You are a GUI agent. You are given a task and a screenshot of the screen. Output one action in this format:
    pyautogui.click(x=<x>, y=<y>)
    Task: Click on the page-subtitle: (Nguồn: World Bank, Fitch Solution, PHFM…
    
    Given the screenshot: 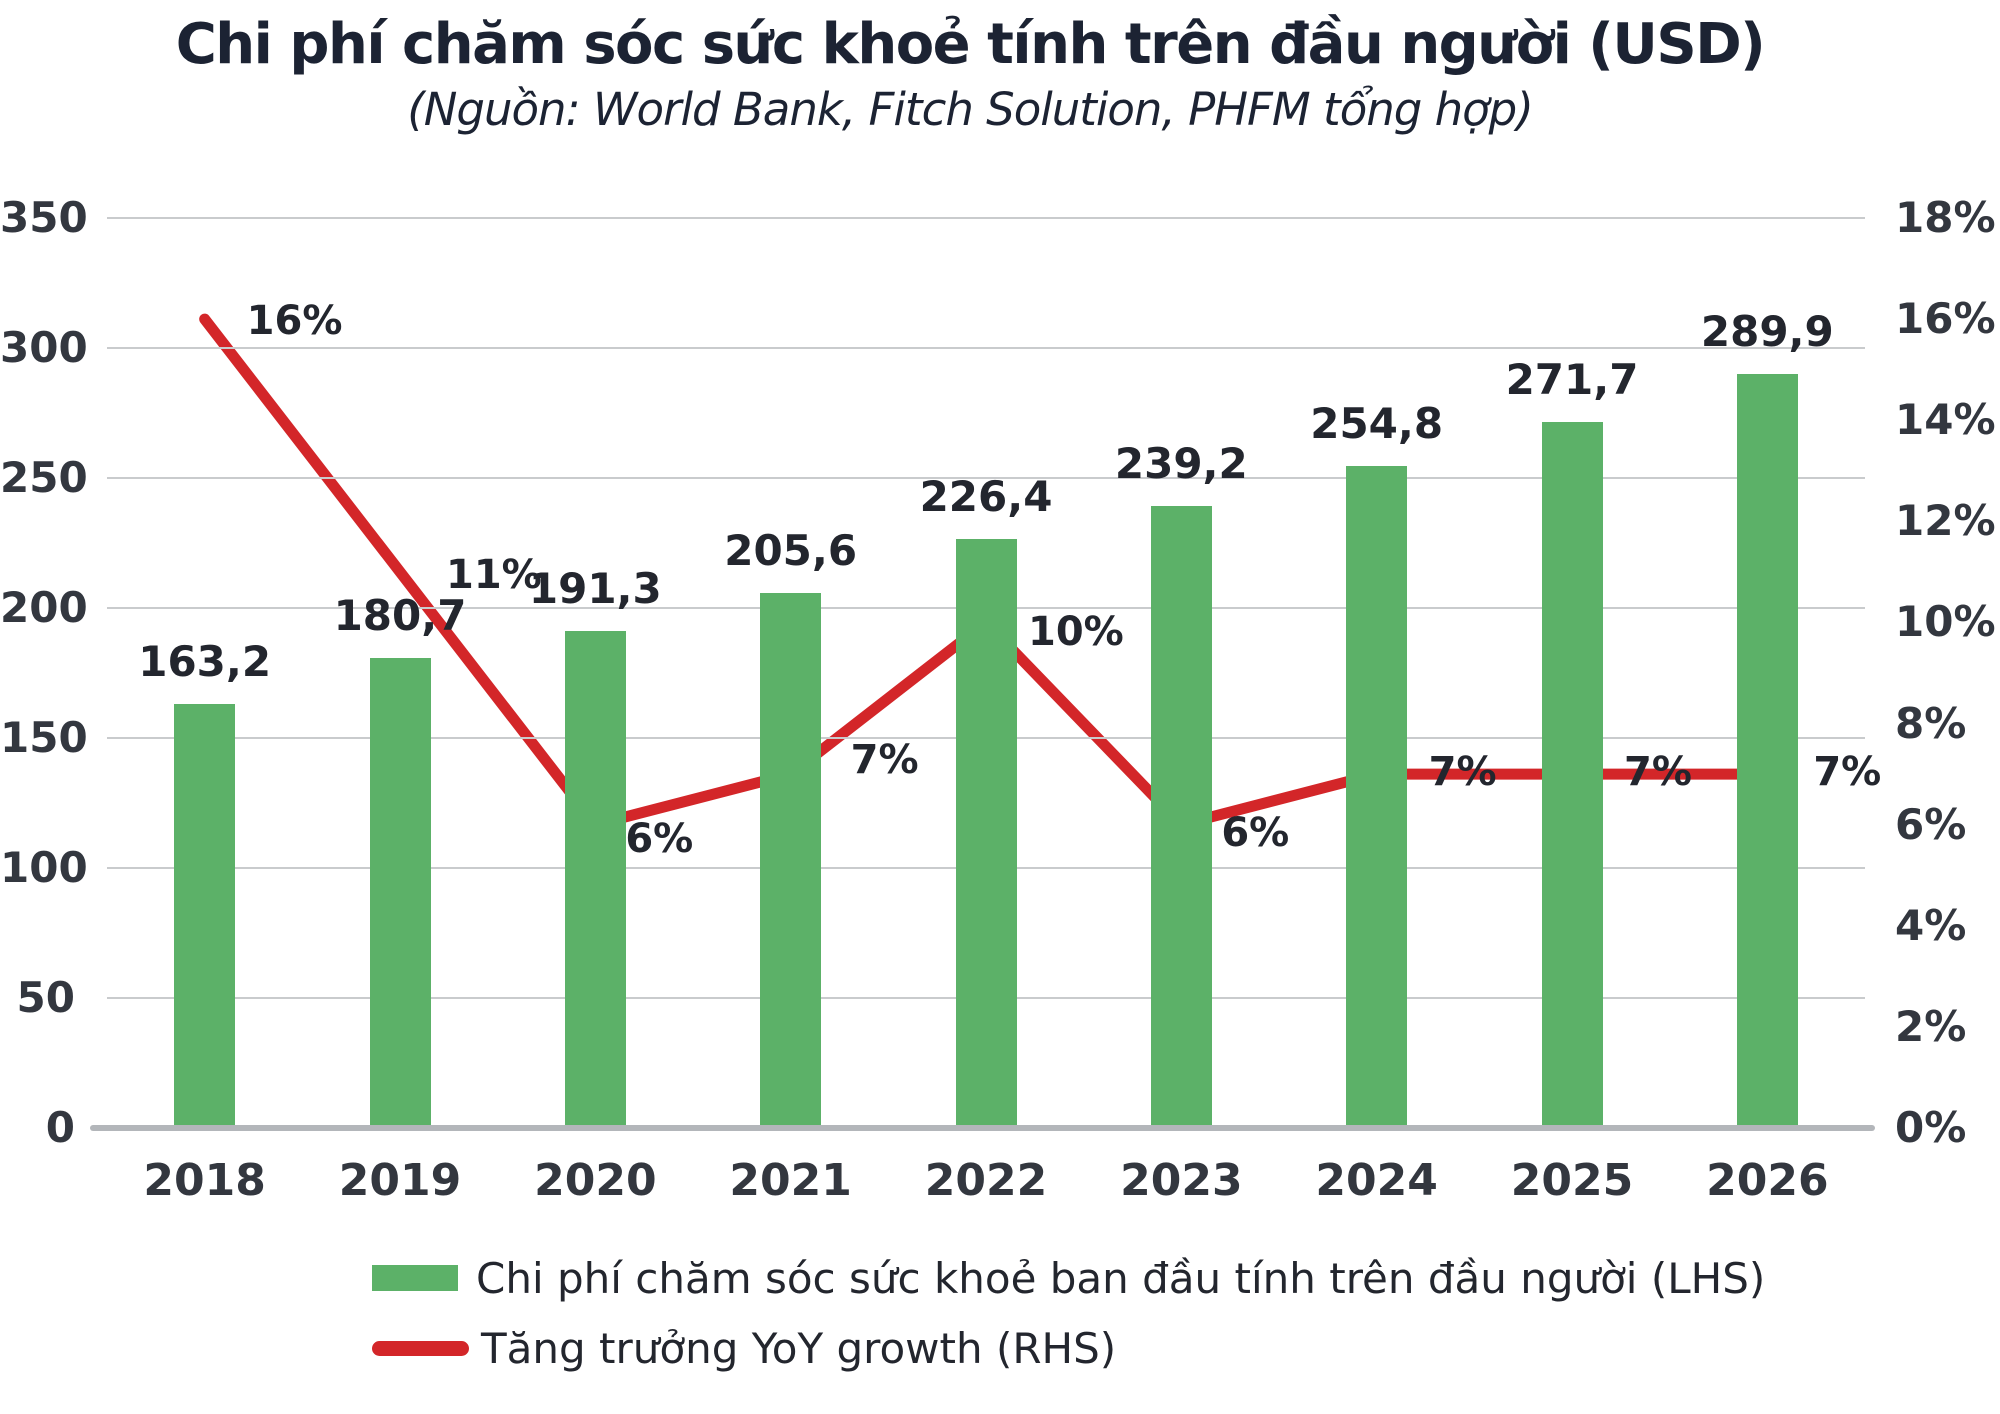 What is the action you would take?
    pyautogui.click(x=970, y=109)
    